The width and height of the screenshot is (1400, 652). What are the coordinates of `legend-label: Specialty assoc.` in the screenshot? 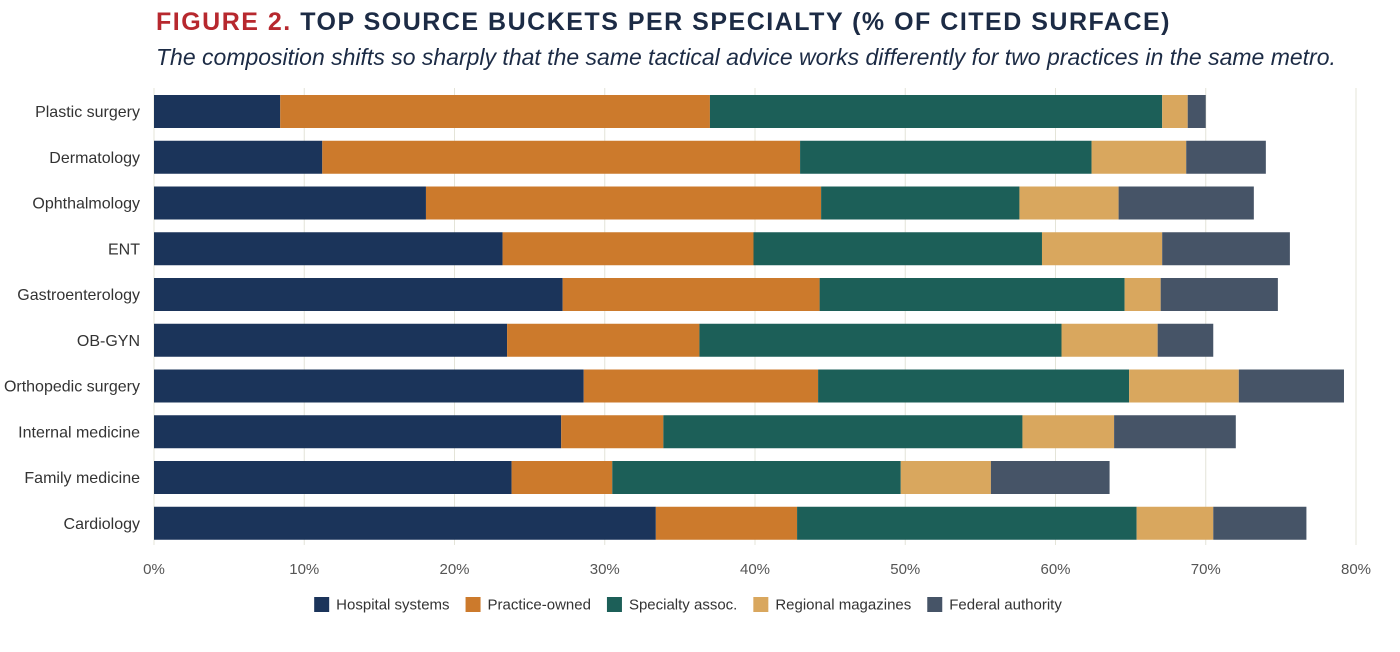 It's located at (683, 605).